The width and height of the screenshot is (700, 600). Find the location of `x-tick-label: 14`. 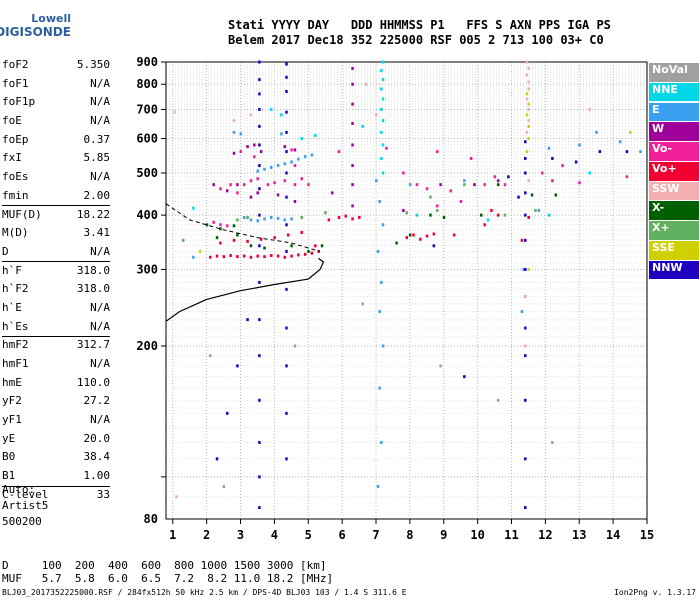

x-tick-label: 14 is located at coordinates (613, 535).